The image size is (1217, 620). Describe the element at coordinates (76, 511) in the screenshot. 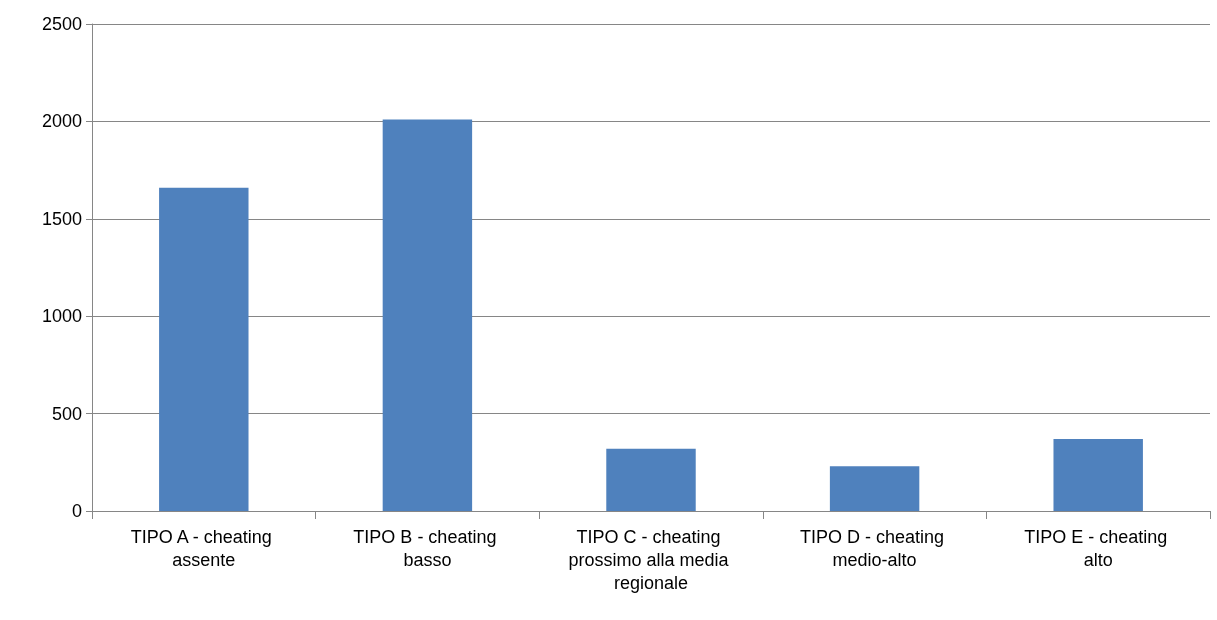

I see `y-tick-label: 0` at that location.